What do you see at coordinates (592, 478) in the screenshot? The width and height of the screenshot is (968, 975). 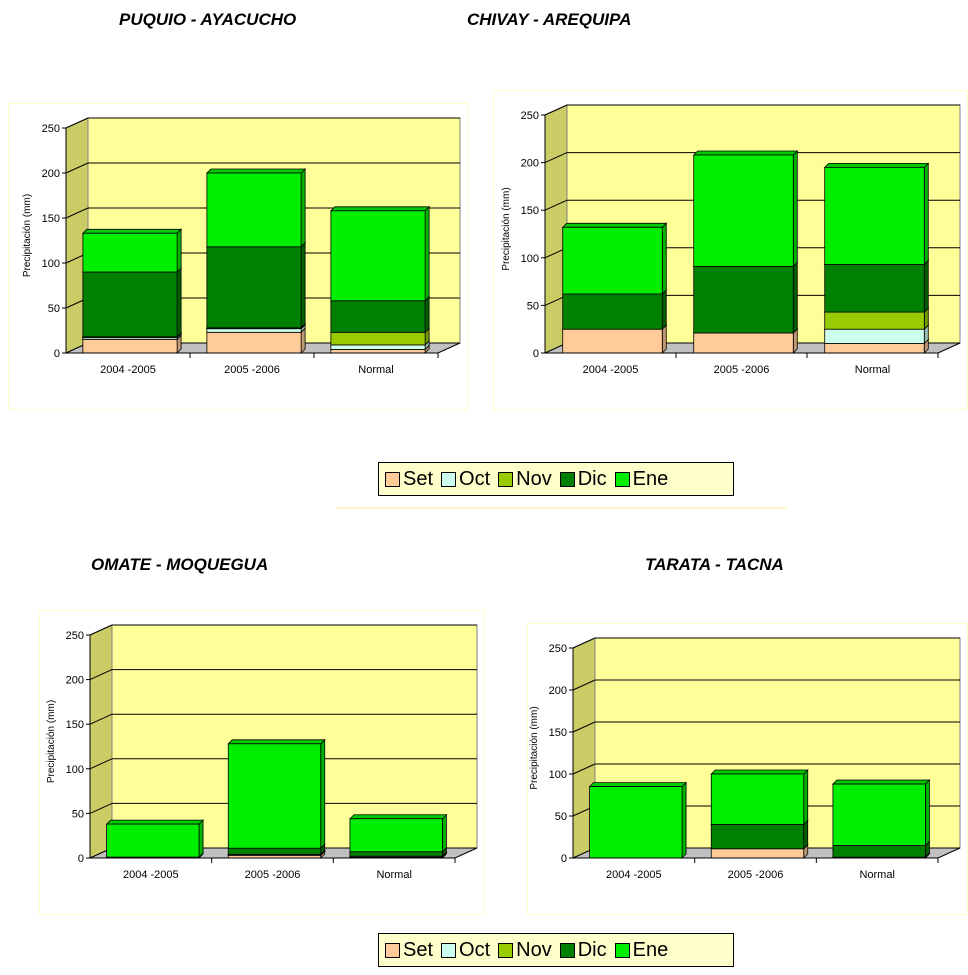 I see `legend-label: Dic` at bounding box center [592, 478].